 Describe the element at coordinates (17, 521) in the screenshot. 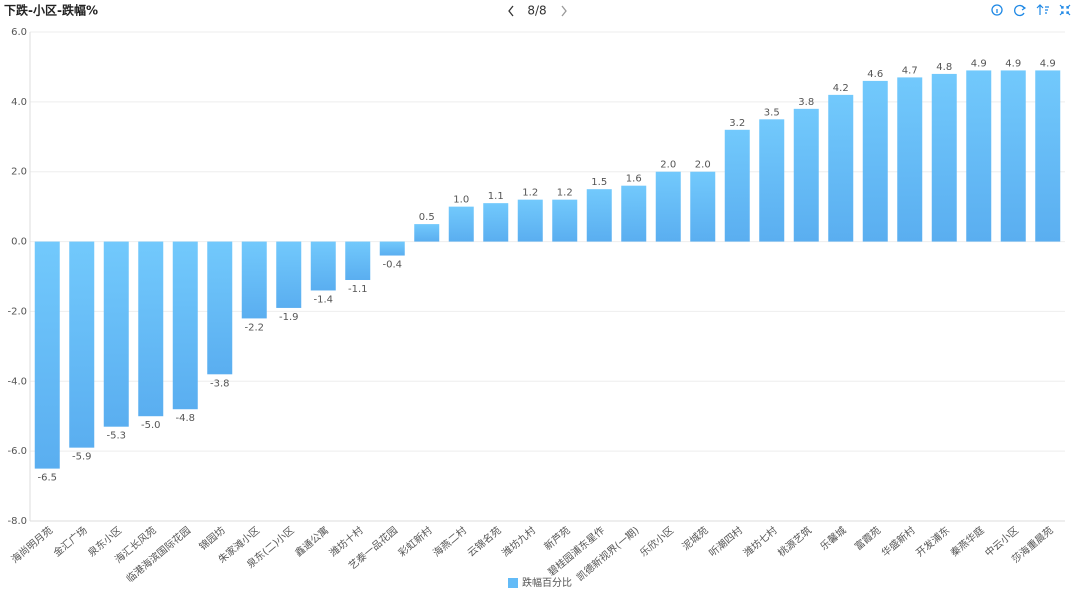

I see `y-tick-label: -8.0` at that location.